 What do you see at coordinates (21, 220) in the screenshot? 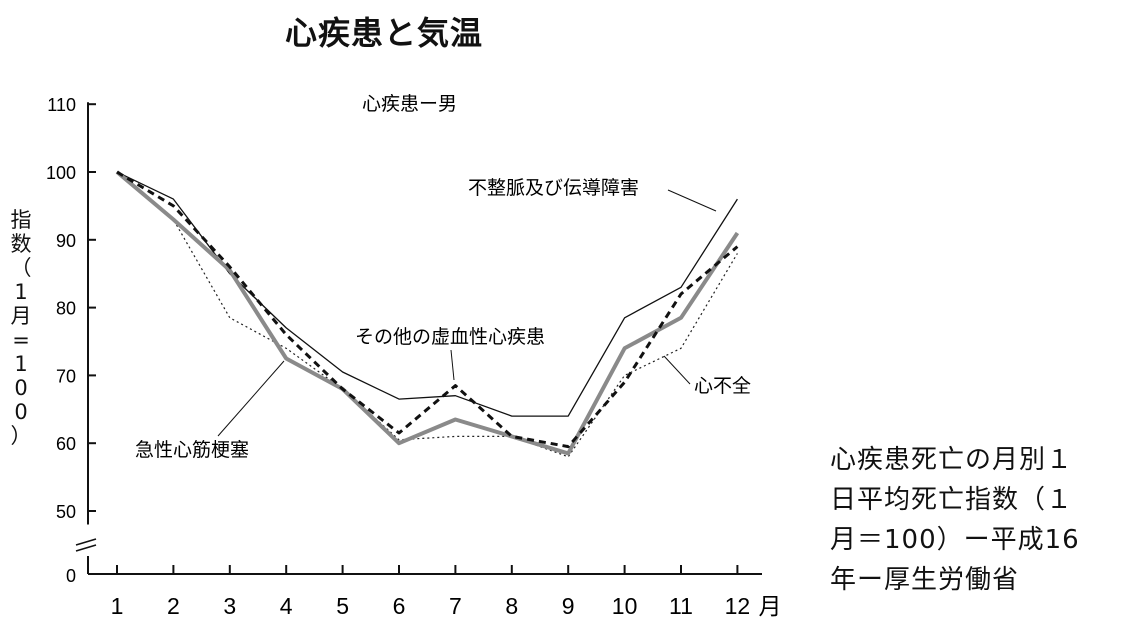
I see `y-axis-label-char: 指` at bounding box center [21, 220].